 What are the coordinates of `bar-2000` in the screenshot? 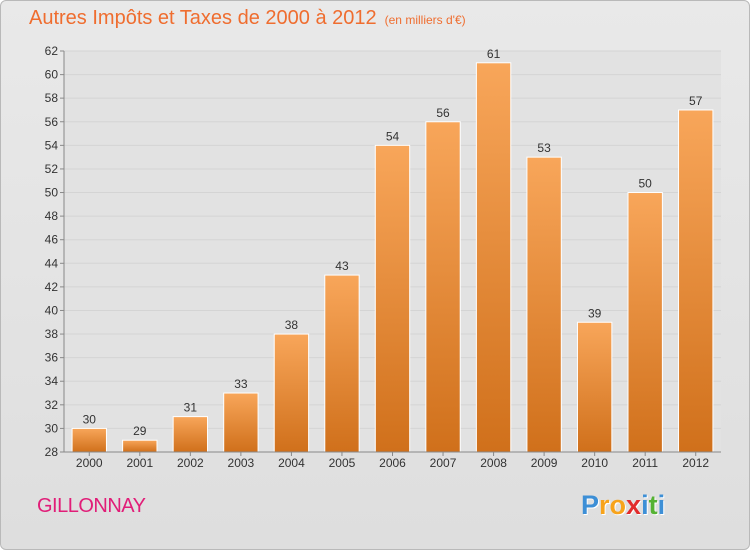 It's located at (89, 440).